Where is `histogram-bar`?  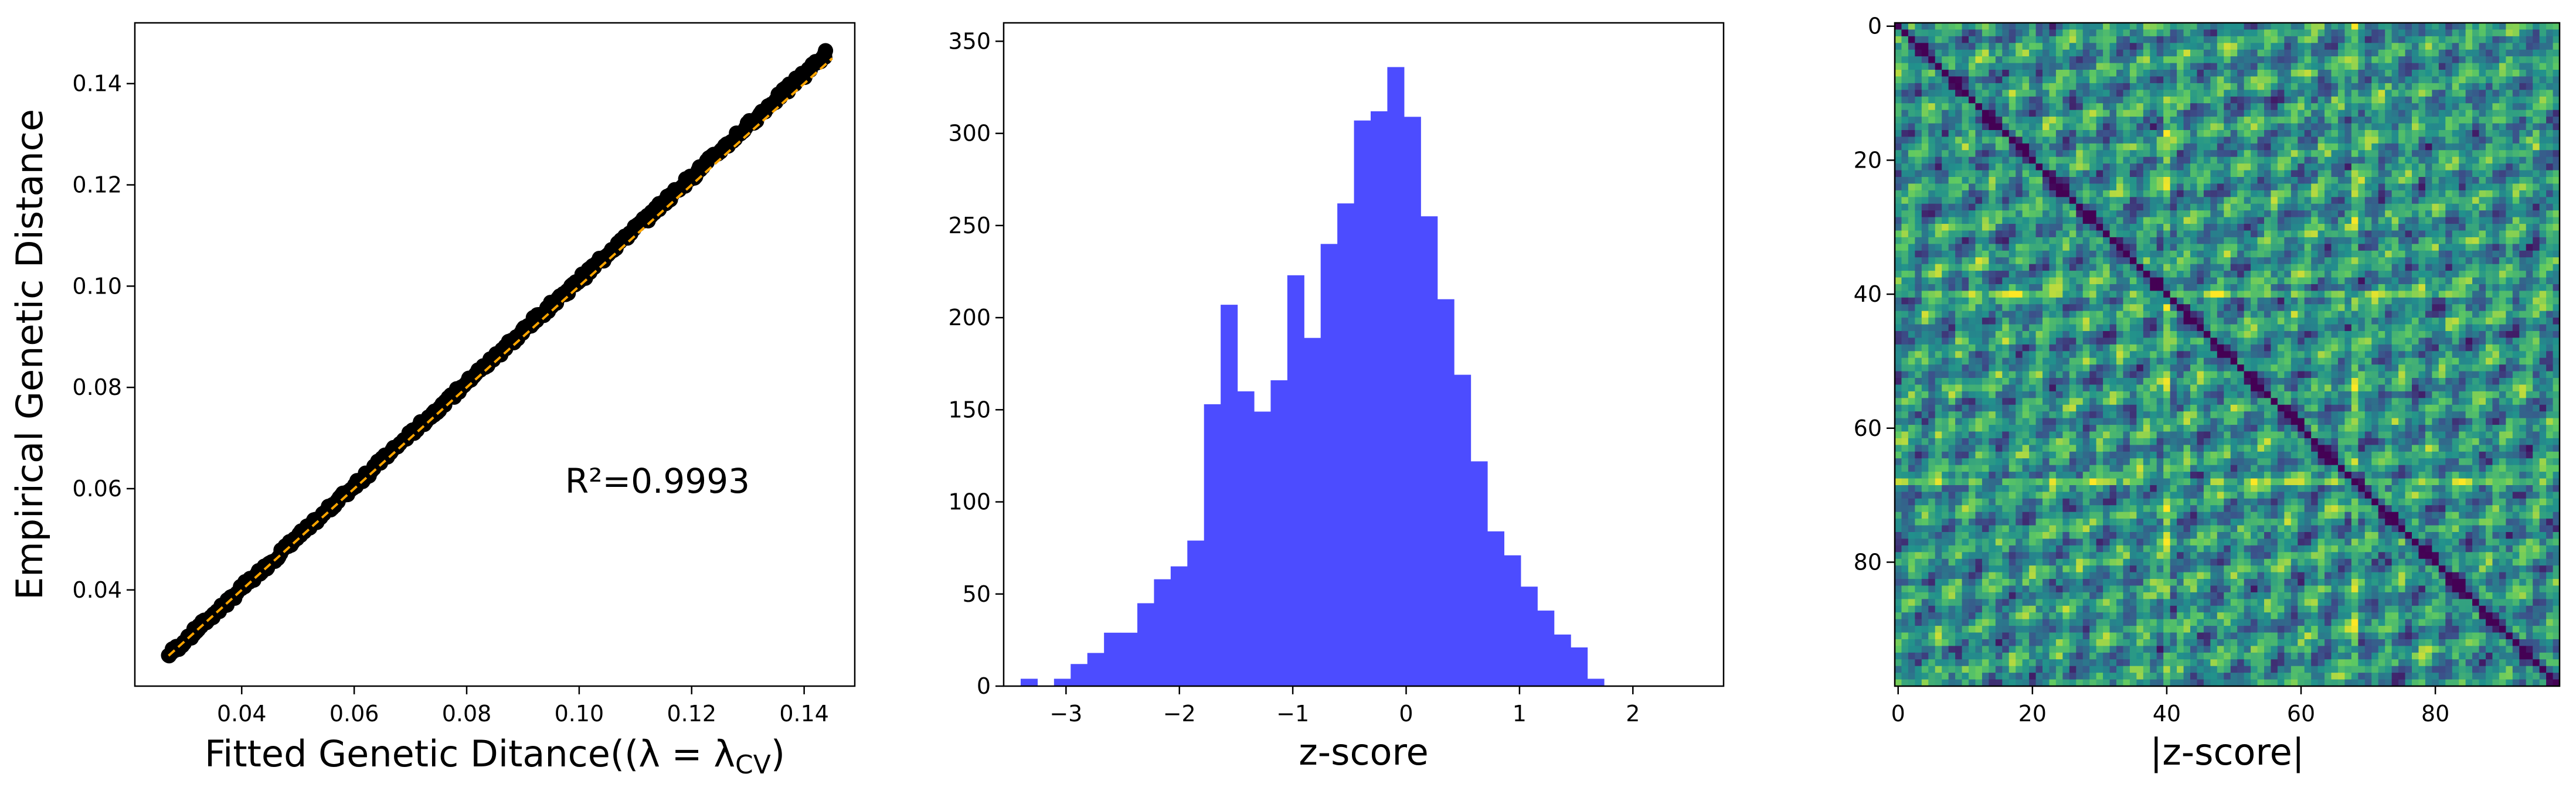 histogram-bar is located at coordinates (1546, 648).